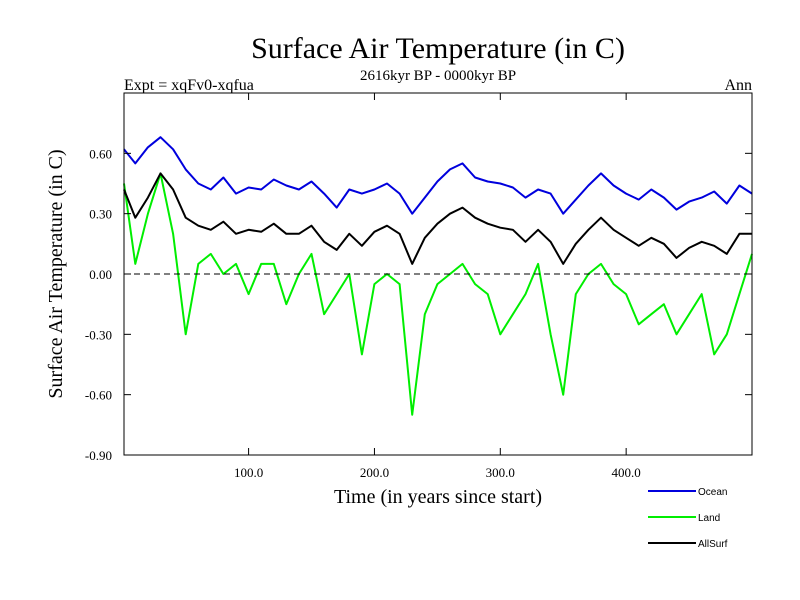 The image size is (800, 600). Describe the element at coordinates (56, 273) in the screenshot. I see `y-axis-label: Surface Air Temperature (in C)` at that location.